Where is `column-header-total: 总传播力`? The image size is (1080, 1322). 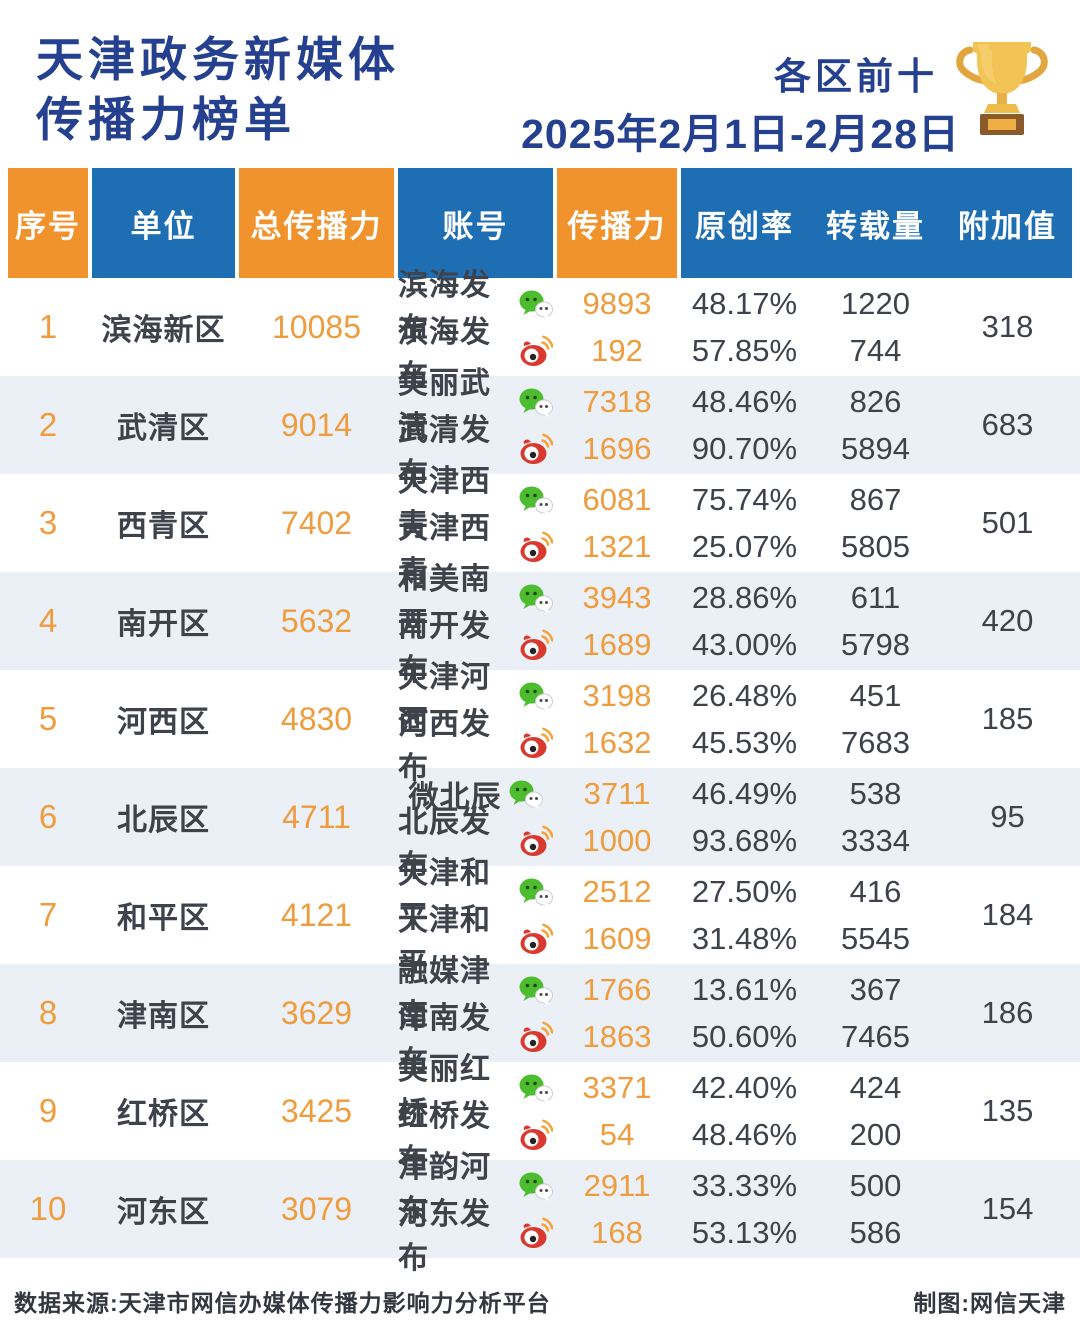 column-header-total: 总传播力 is located at coordinates (316, 223).